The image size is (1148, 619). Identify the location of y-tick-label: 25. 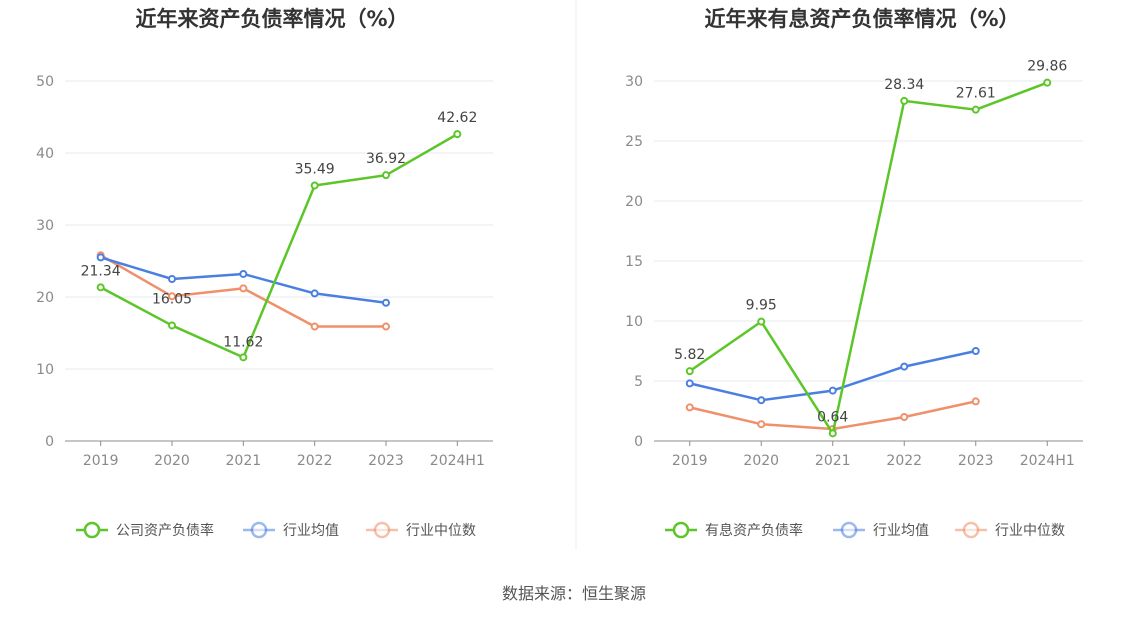
(634, 142).